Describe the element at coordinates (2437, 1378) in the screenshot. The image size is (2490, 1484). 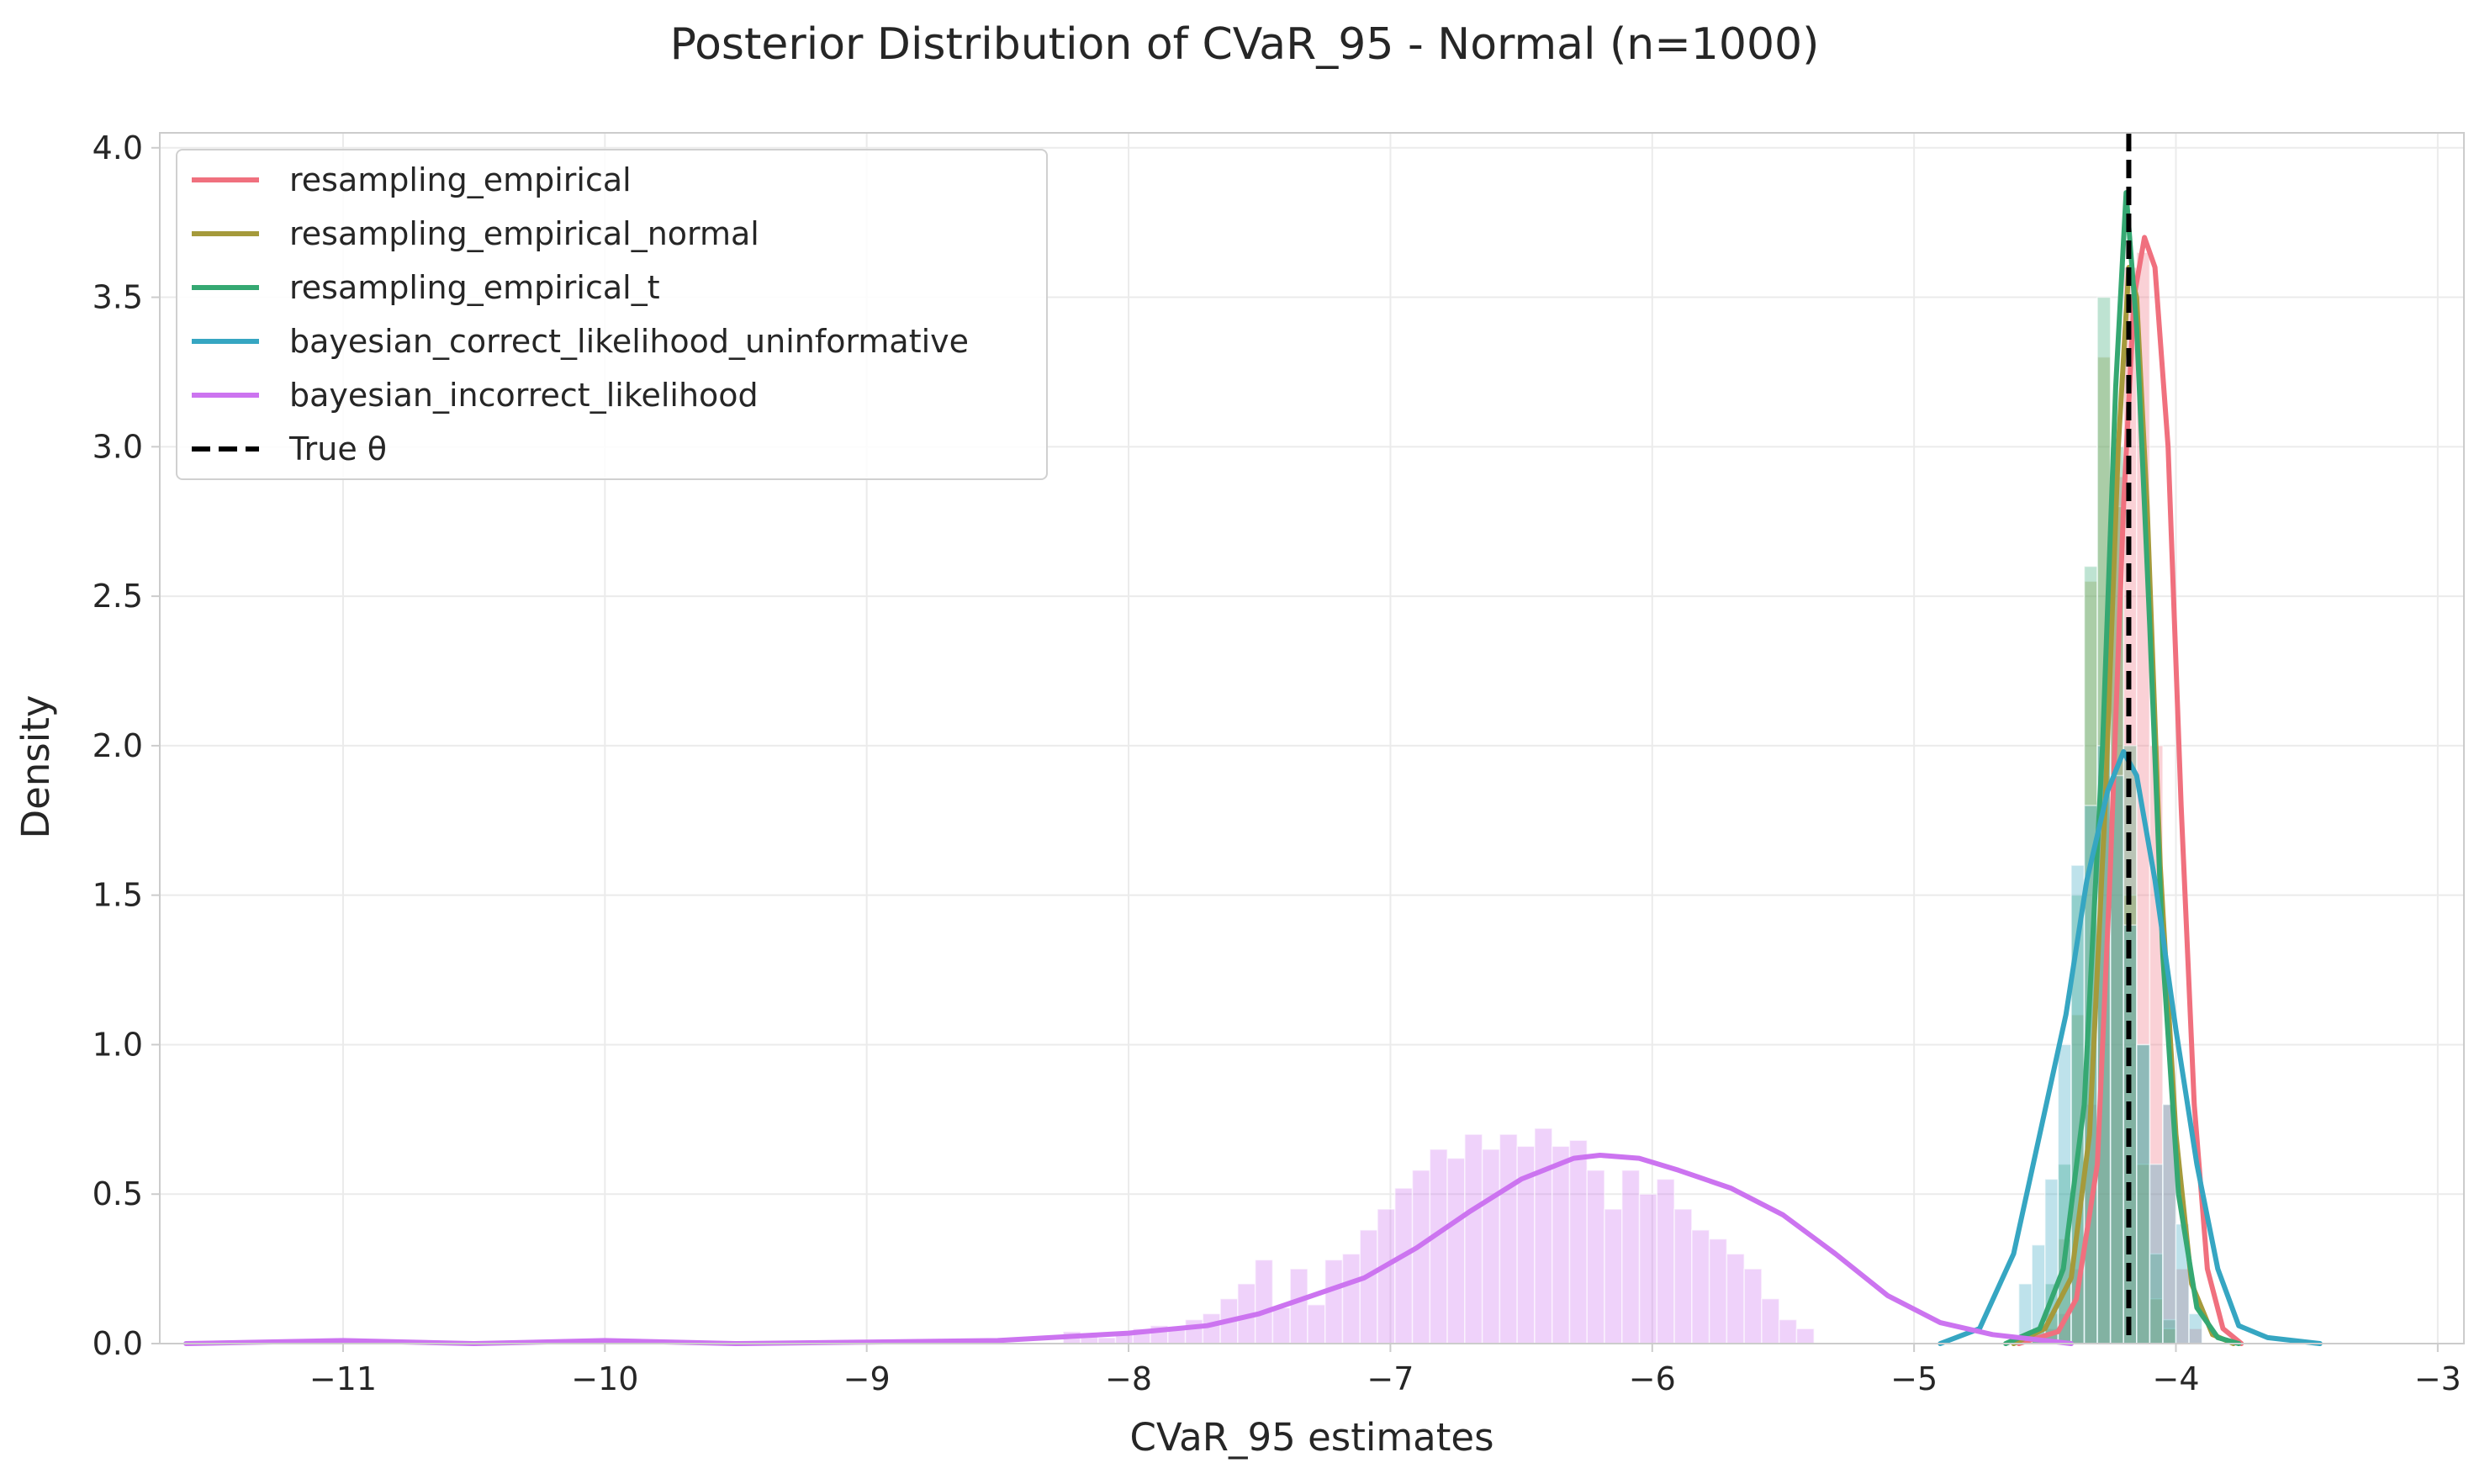
I see `x-tick-label: −3` at that location.